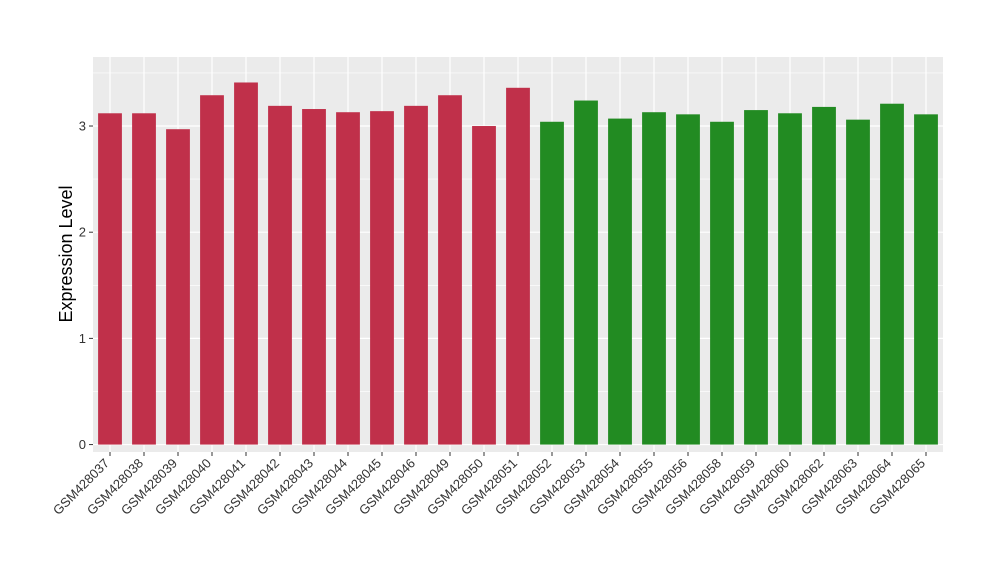 This screenshot has height=580, width=1000. I want to click on y-tick-label: 1, so click(82, 338).